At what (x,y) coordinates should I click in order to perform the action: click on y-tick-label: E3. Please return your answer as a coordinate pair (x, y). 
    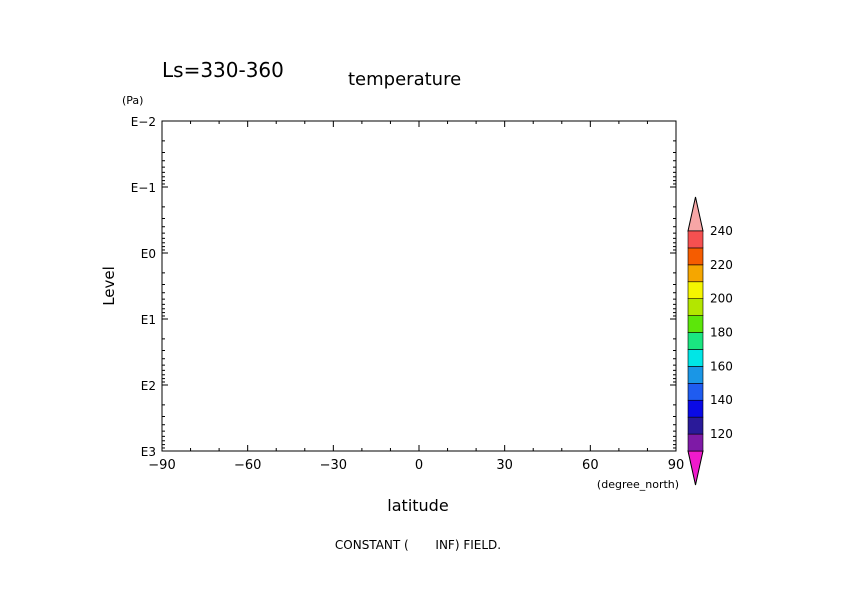
    Looking at the image, I should click on (148, 452).